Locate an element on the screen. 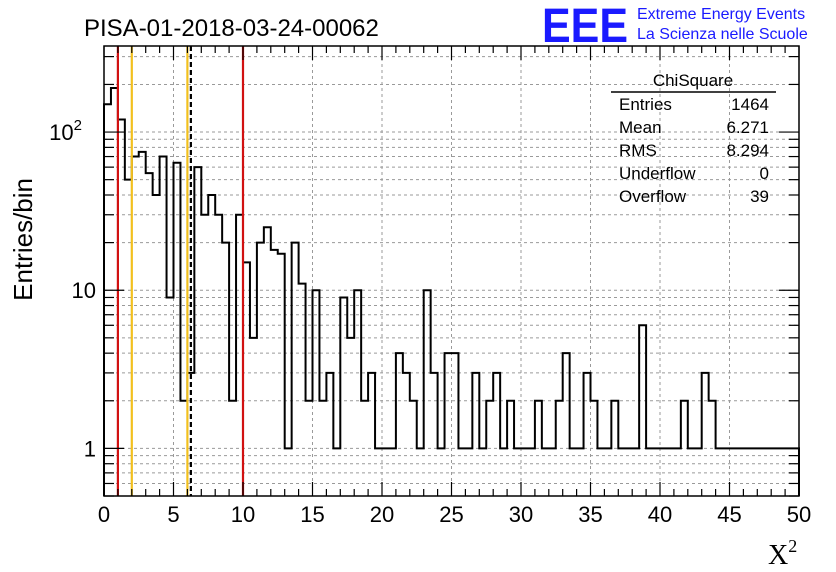 The image size is (836, 572). logo-line-2: La Scienza nelle Scuole is located at coordinates (722, 34).